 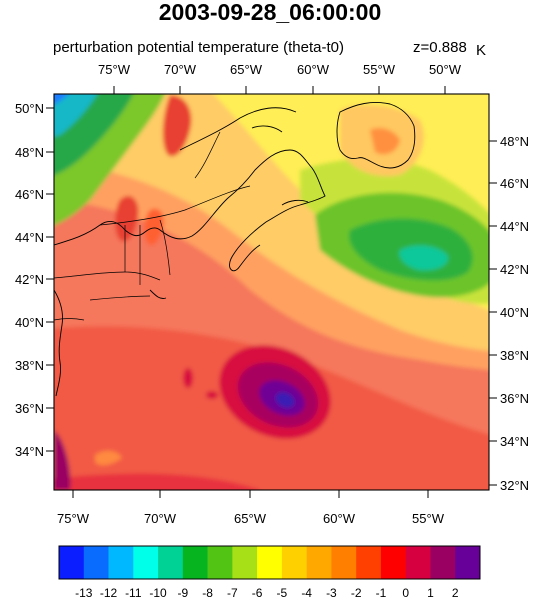 What do you see at coordinates (29, 365) in the screenshot?
I see `left-tick-label: 38°N` at bounding box center [29, 365].